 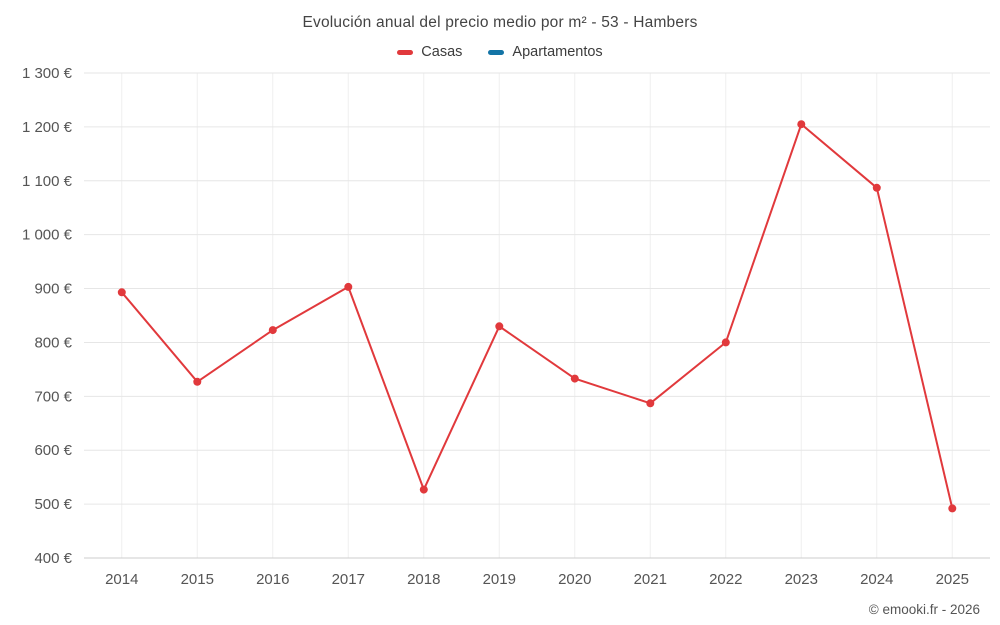 I want to click on x-axis-tick-label: 2018, so click(x=423, y=579).